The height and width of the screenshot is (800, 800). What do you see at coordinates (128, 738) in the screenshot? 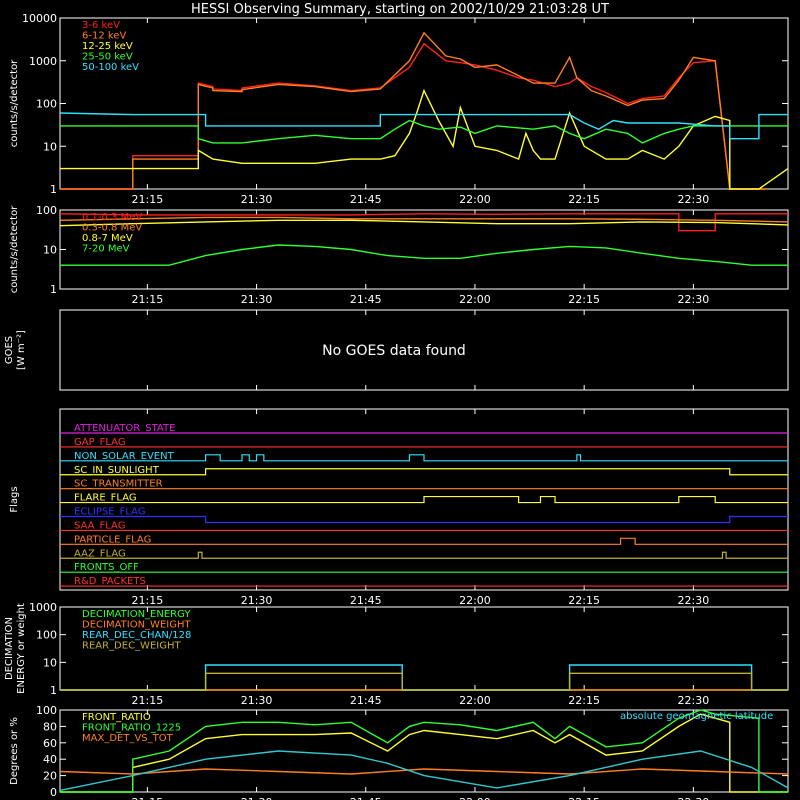
I see `legend-entry: MAX_DET_VS_TOT` at bounding box center [128, 738].